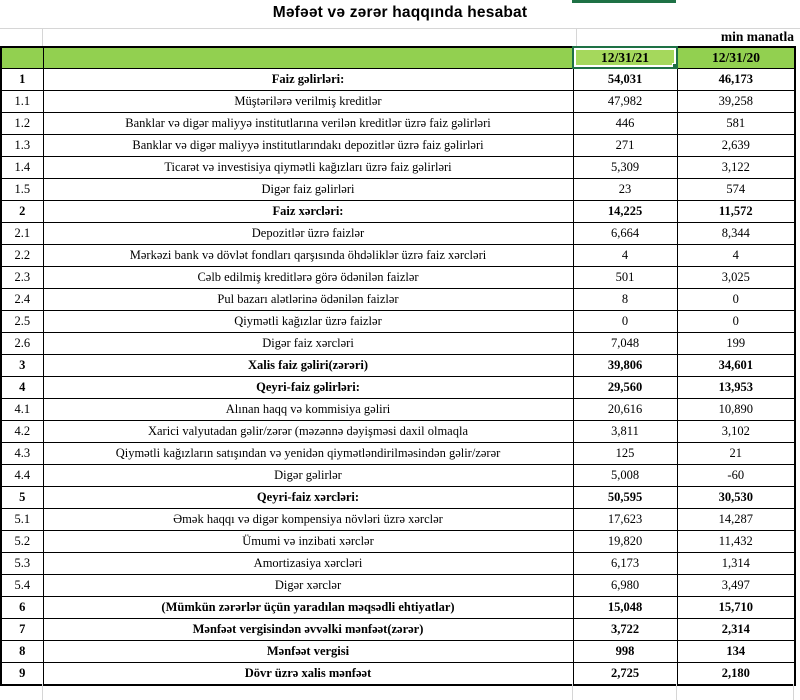  What do you see at coordinates (625, 277) in the screenshot?
I see `value-2021-cell: 501` at bounding box center [625, 277].